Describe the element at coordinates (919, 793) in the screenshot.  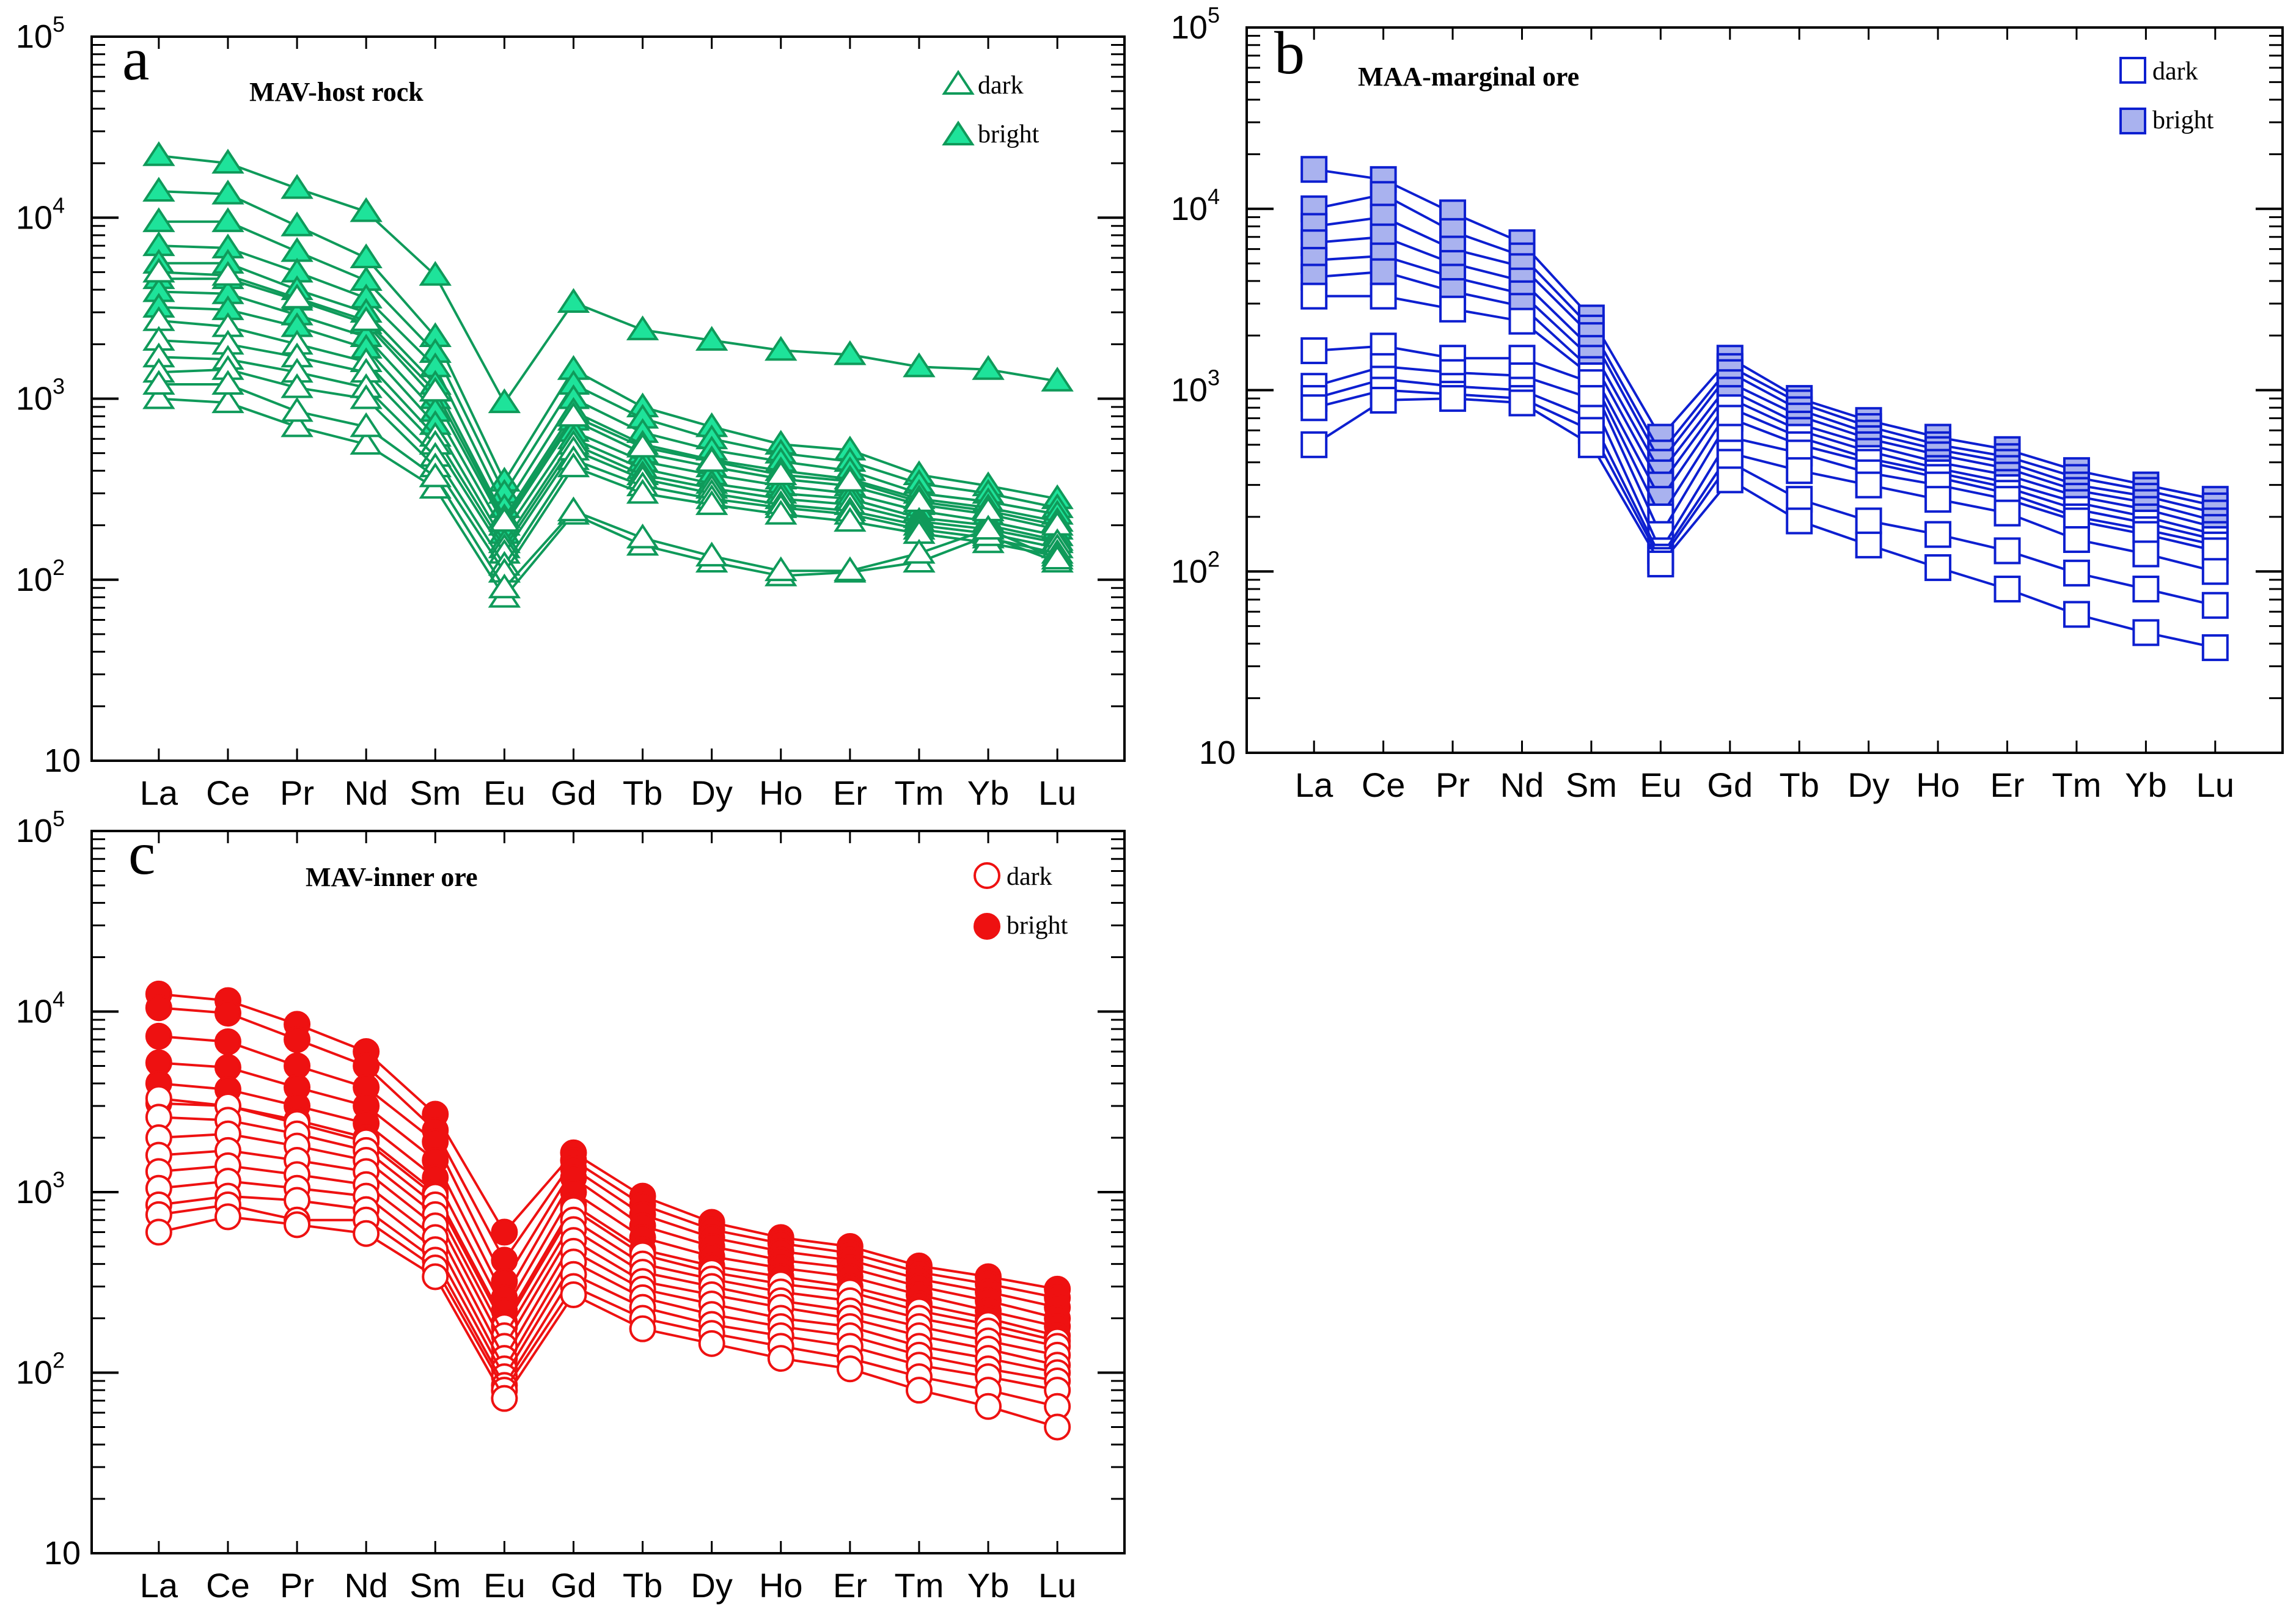
I see `x-tick-label-tm: Tm` at that location.